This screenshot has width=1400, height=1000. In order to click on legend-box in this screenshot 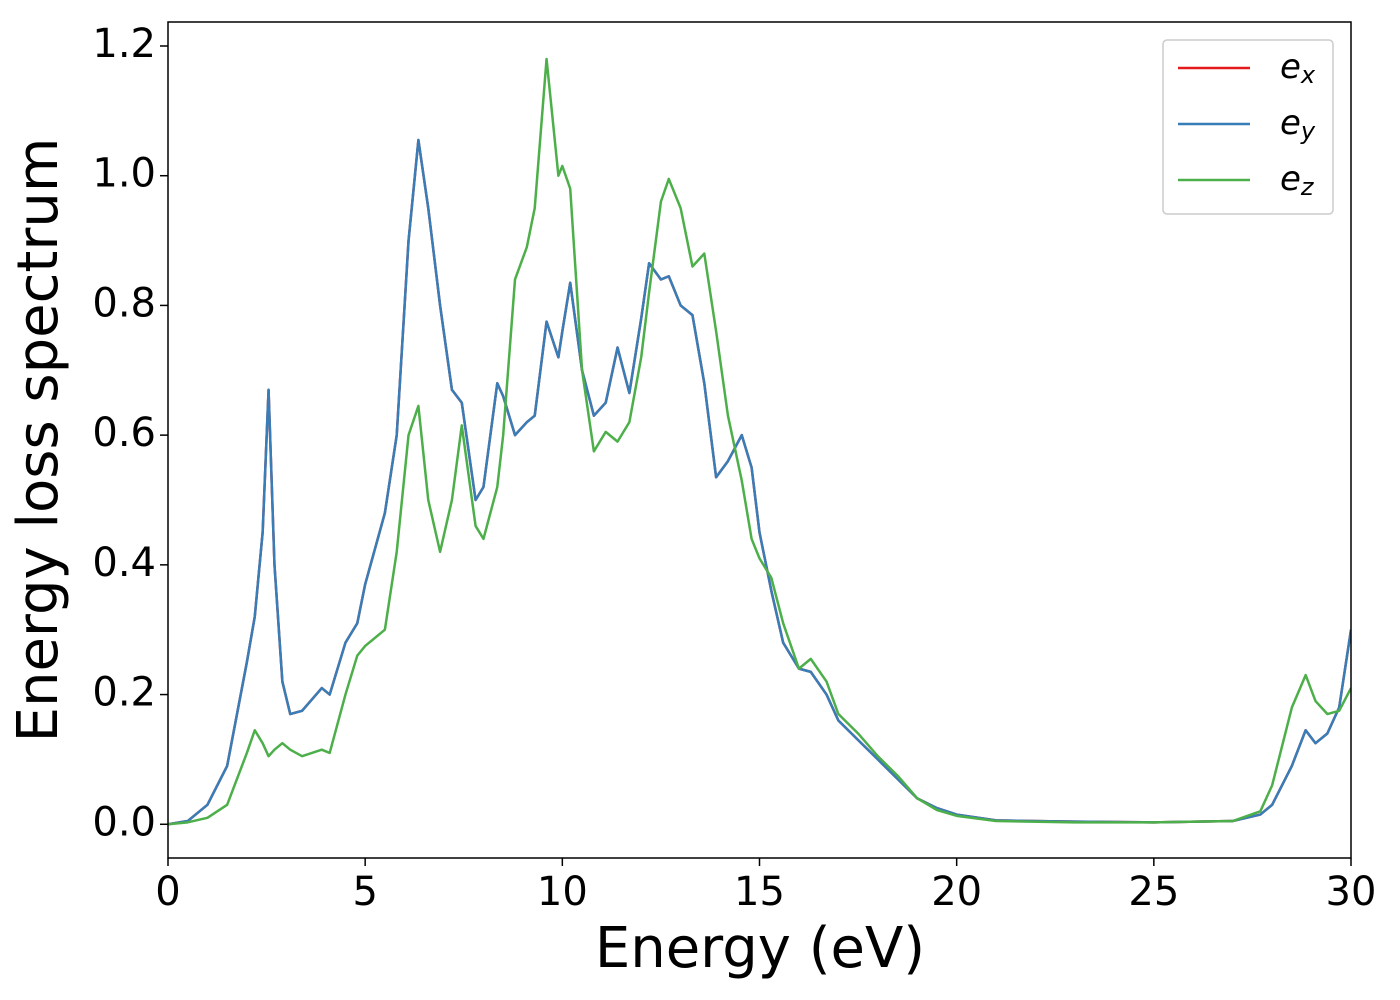, I will do `click(1248, 127)`.